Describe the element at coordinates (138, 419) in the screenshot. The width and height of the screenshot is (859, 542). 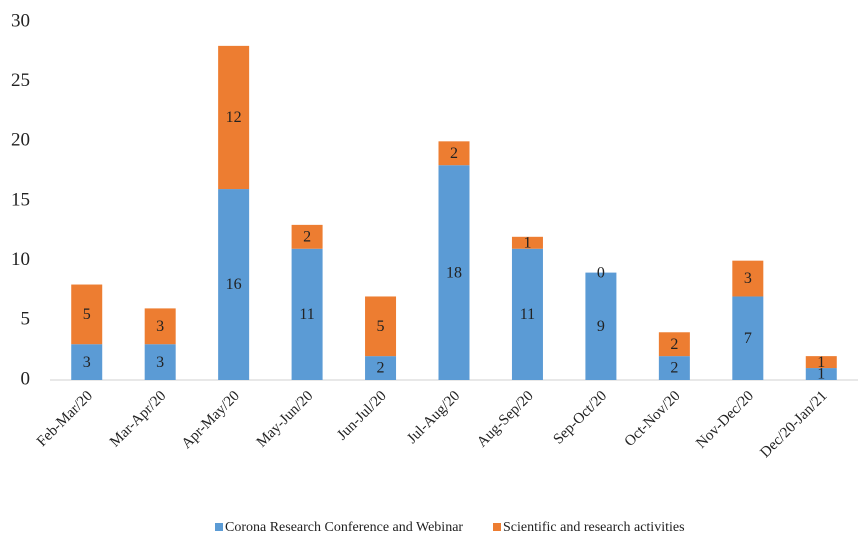
I see `x-tick-label: Mar-Apr/20` at that location.